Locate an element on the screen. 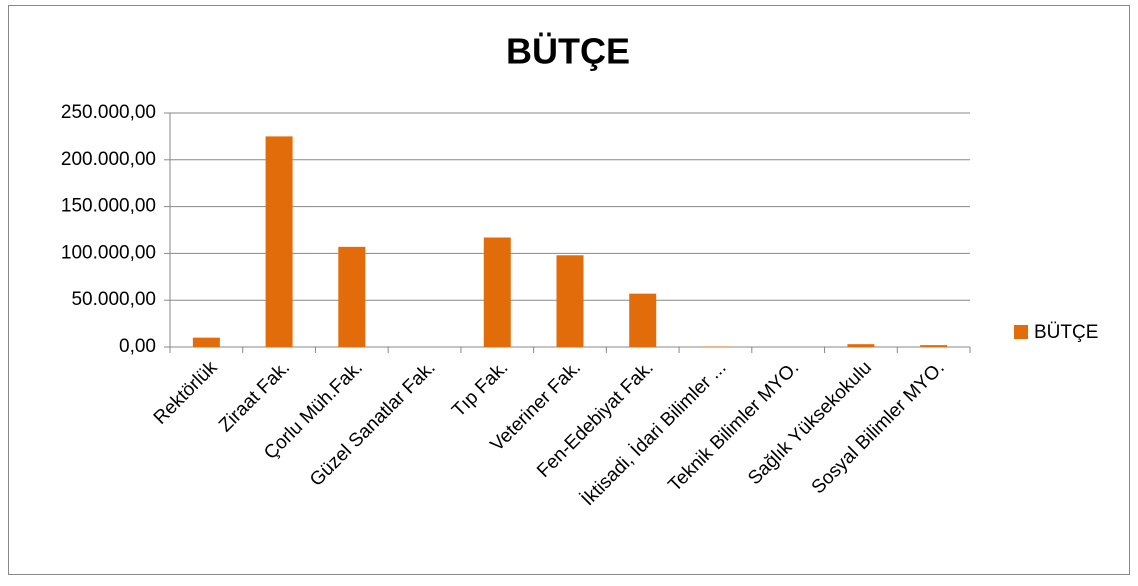 The image size is (1138, 586). y-tick-label: 50.000,00 is located at coordinates (113, 299).